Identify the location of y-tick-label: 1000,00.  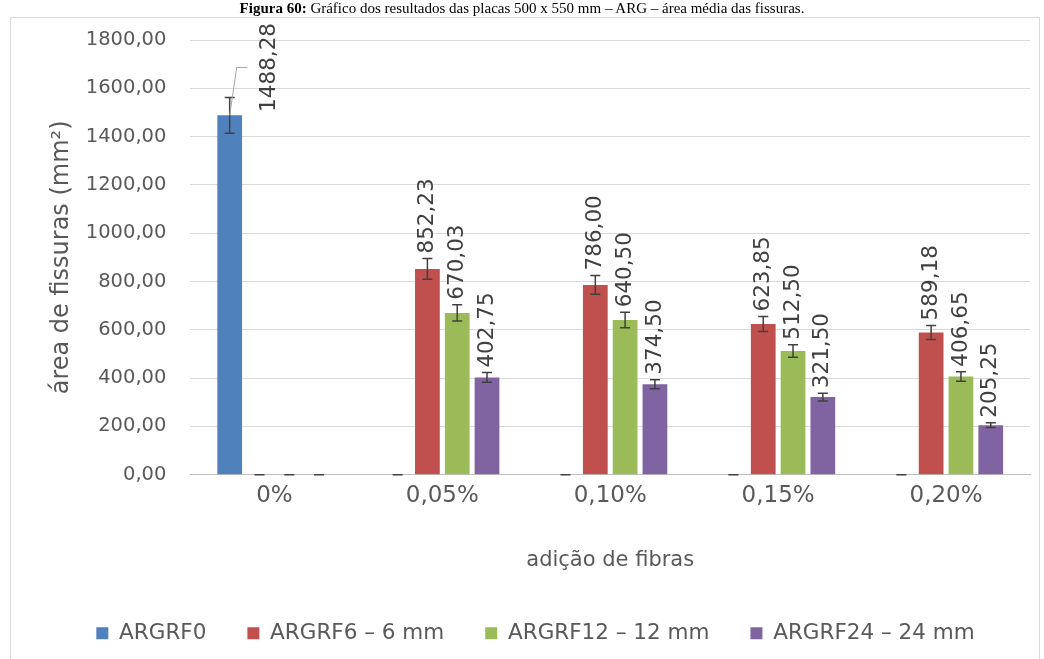
(126, 232).